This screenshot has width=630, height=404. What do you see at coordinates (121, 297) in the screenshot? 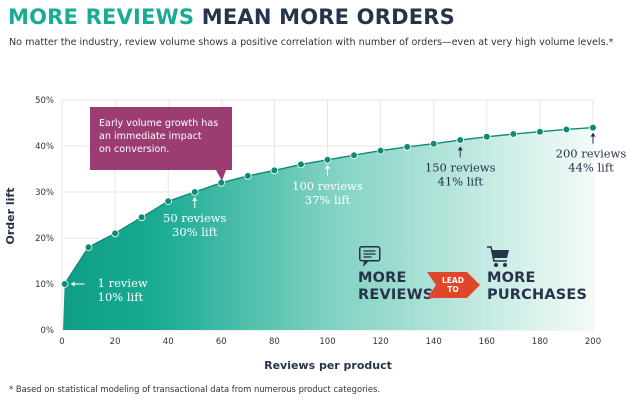
I see `annotation-line-2: 10% lift` at bounding box center [121, 297].